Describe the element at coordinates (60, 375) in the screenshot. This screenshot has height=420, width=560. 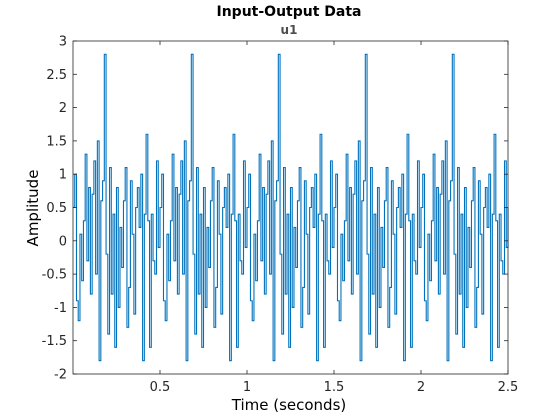
I see `y-tick-label: -2` at that location.